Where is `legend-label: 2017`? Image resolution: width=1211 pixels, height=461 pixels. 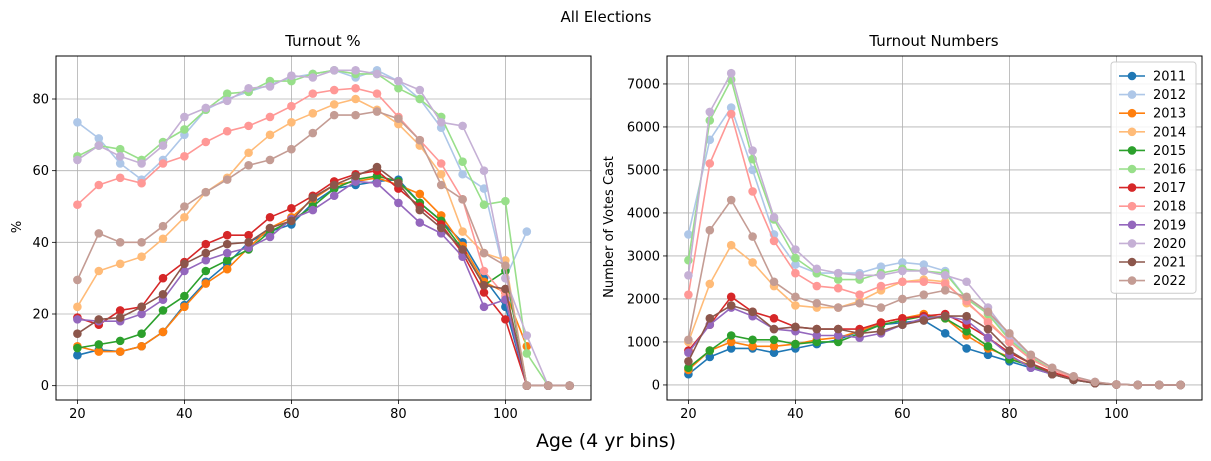 legend-label: 2017 is located at coordinates (1169, 188).